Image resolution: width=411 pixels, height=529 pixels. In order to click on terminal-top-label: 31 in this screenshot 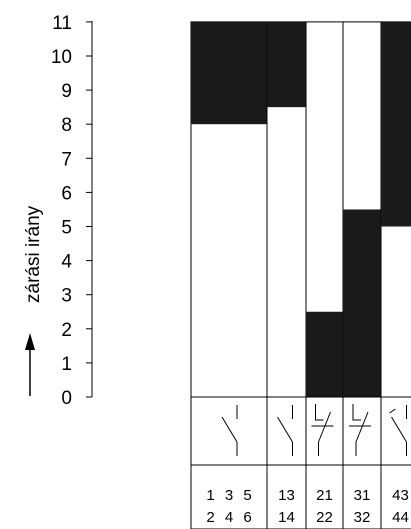, I will do `click(362, 495)`.